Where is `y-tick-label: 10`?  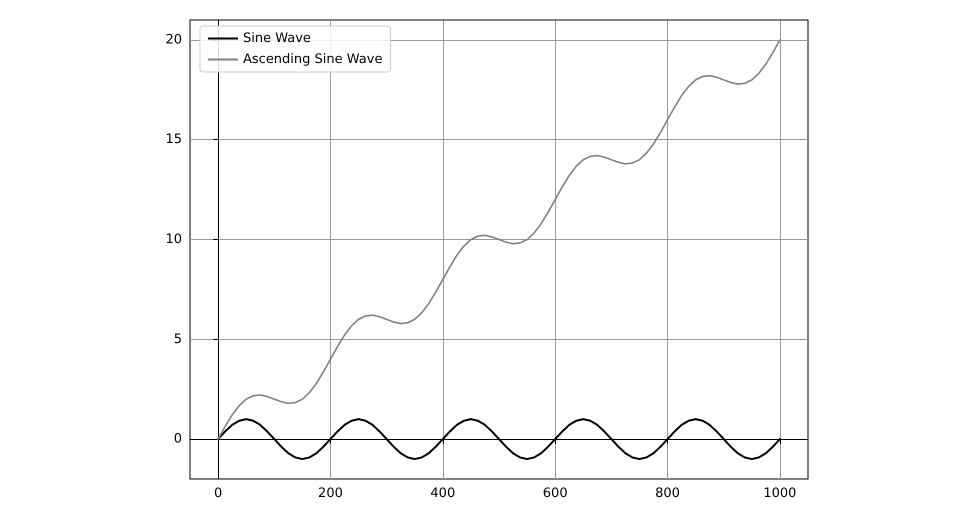 y-tick-label: 10 is located at coordinates (173, 240).